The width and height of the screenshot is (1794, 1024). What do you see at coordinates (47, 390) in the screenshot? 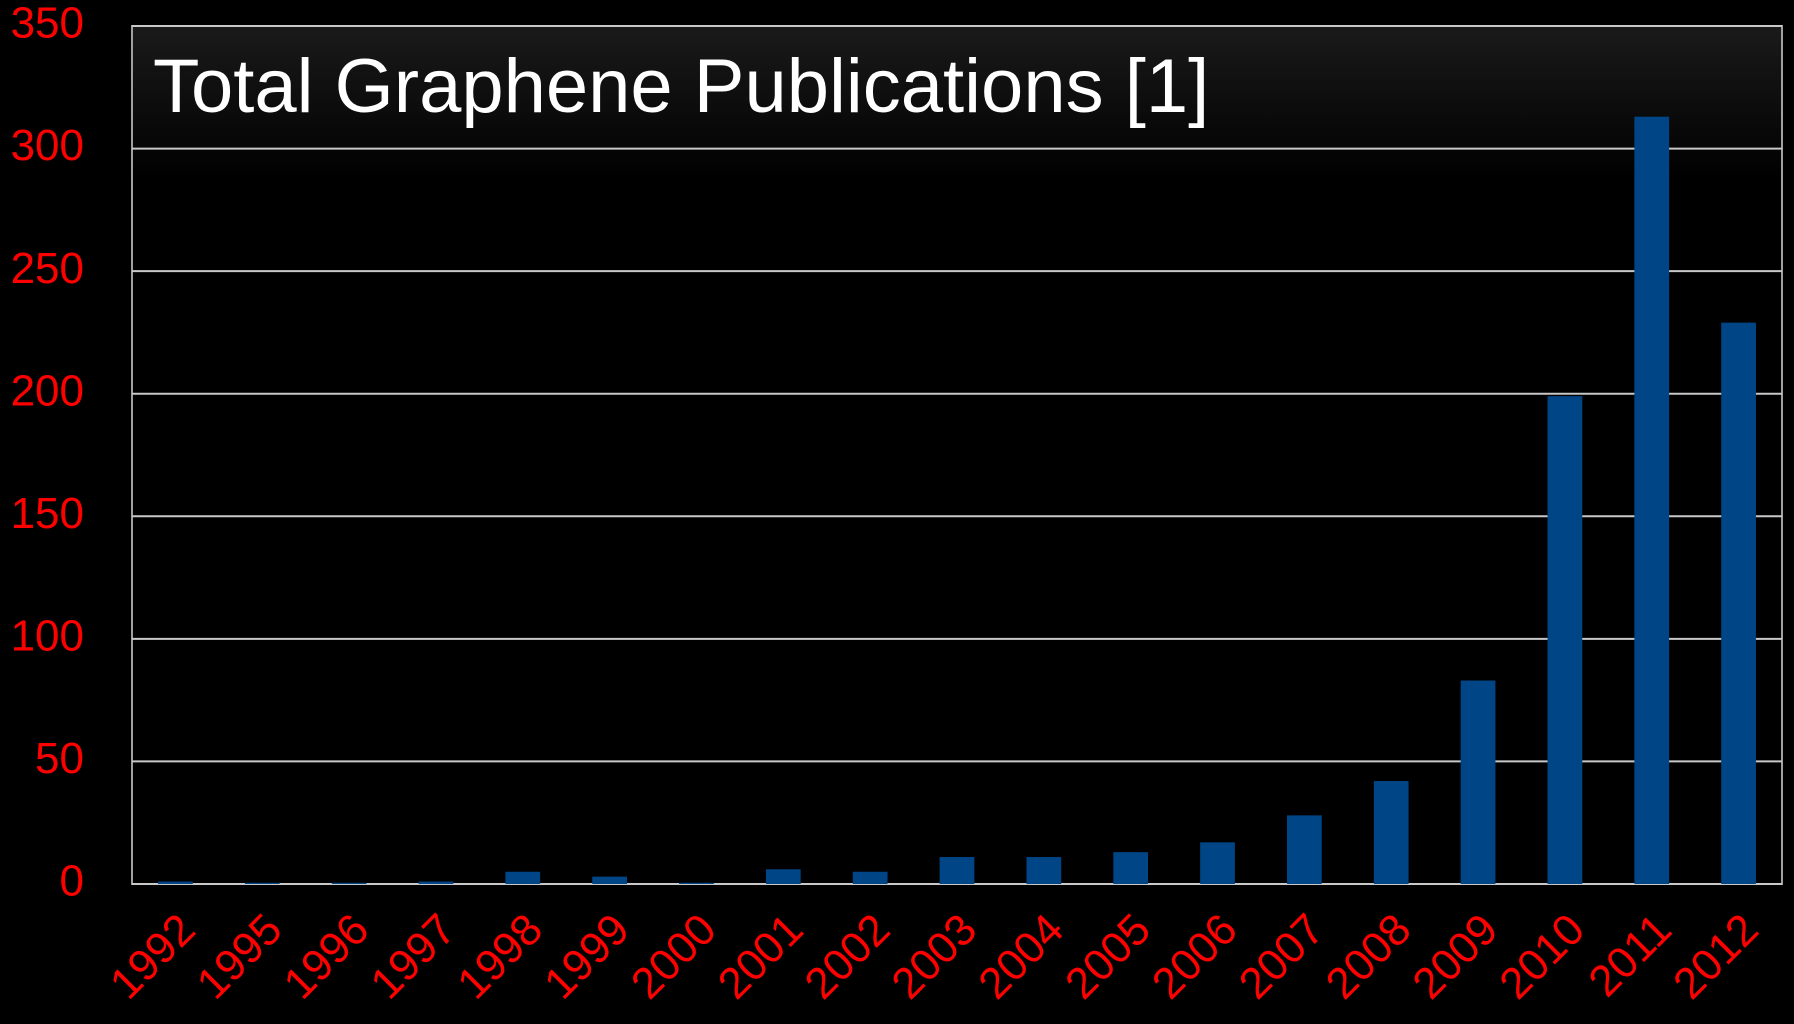
I see `y-tick-label: 200` at bounding box center [47, 390].